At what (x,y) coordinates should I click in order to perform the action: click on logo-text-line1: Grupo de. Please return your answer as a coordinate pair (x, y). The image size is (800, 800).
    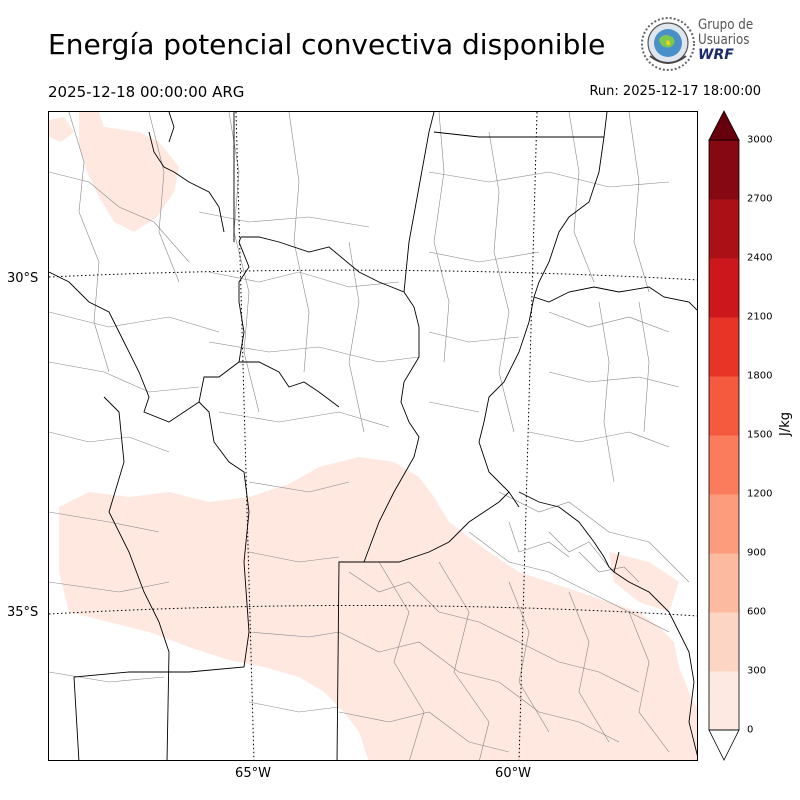
    Looking at the image, I should click on (726, 25).